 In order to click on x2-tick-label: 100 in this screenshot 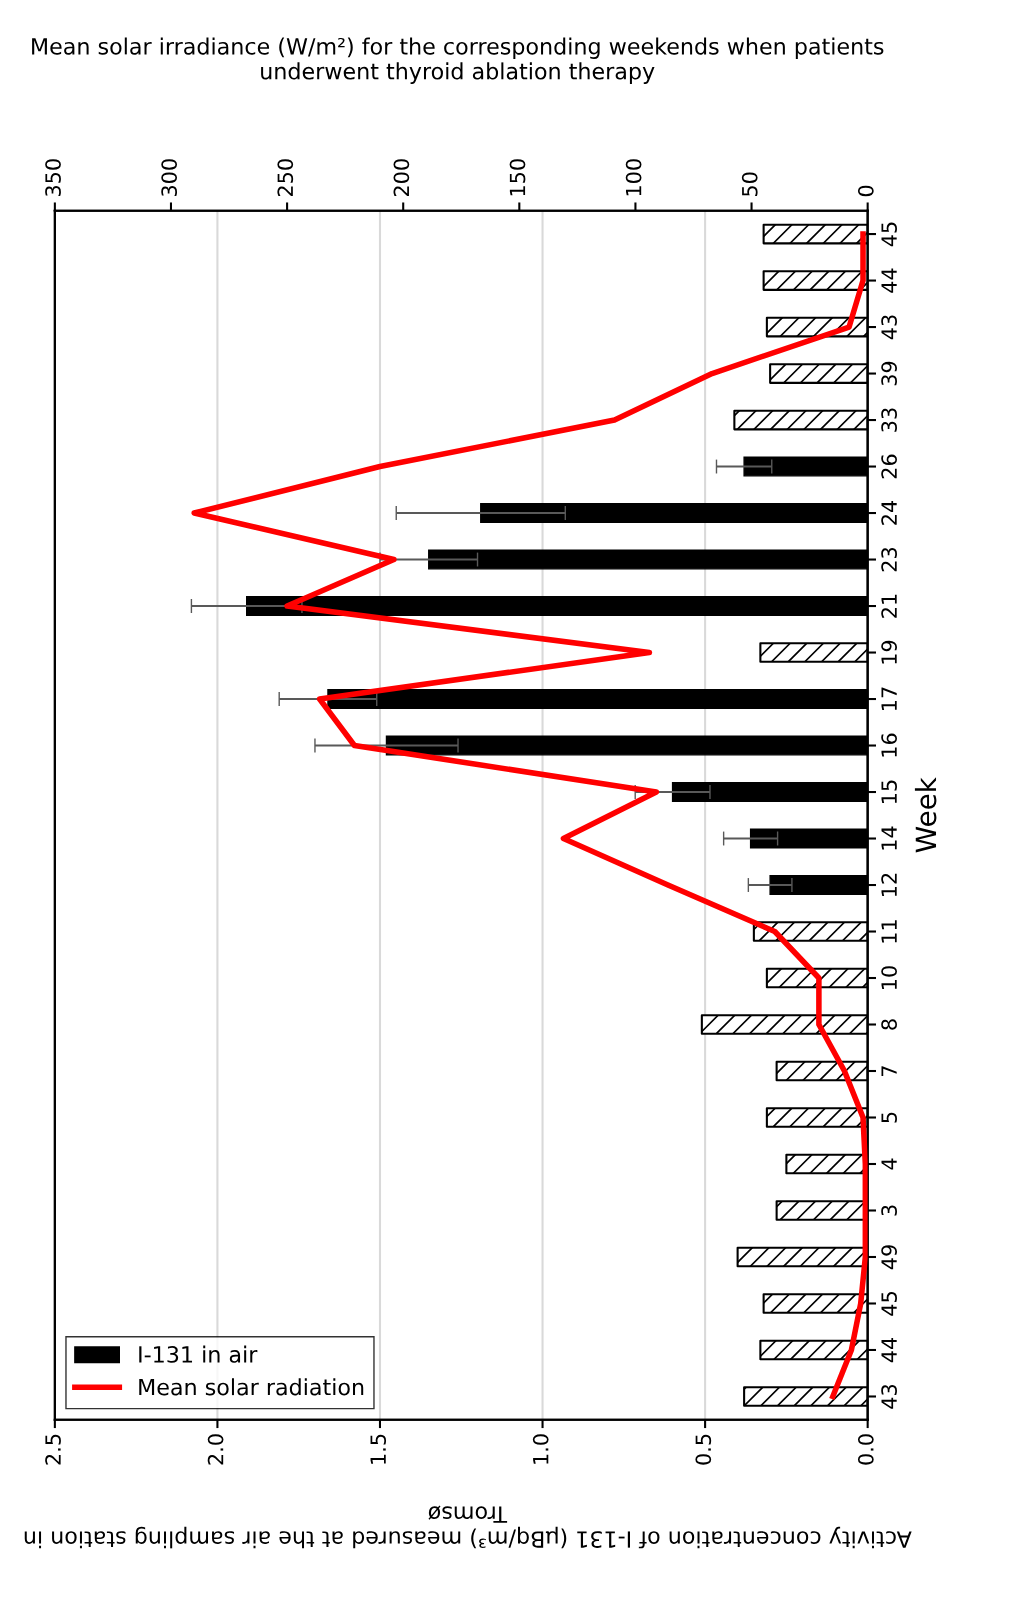, I will do `click(633, 177)`.